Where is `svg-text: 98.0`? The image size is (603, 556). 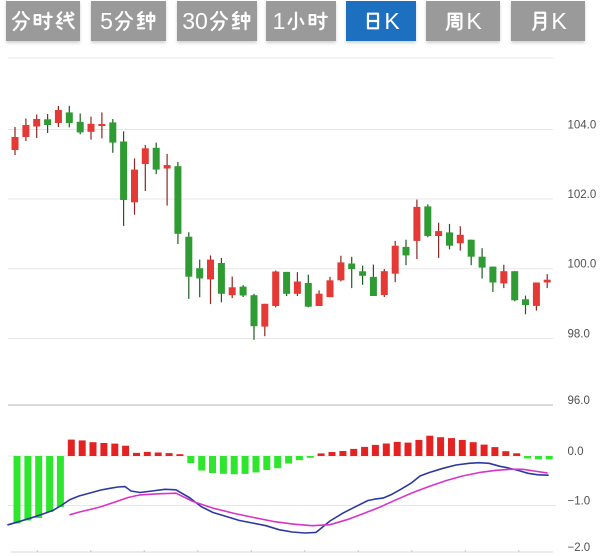 svg-text: 98.0 is located at coordinates (579, 335).